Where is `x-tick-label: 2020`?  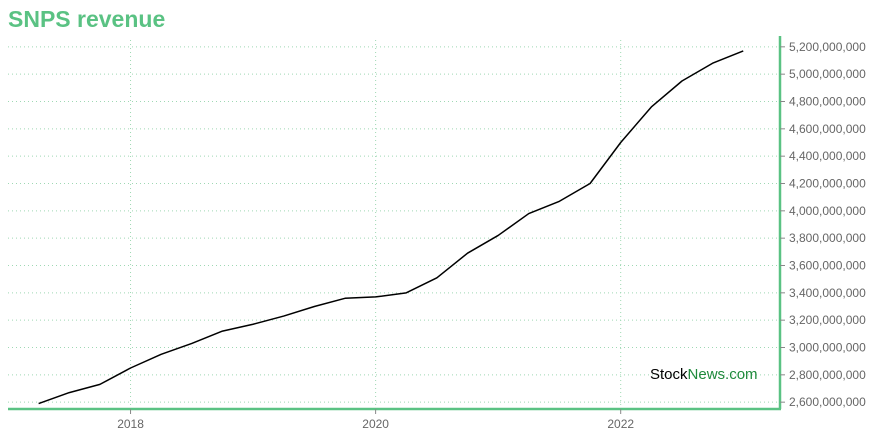
x-tick-label: 2020 is located at coordinates (375, 424).